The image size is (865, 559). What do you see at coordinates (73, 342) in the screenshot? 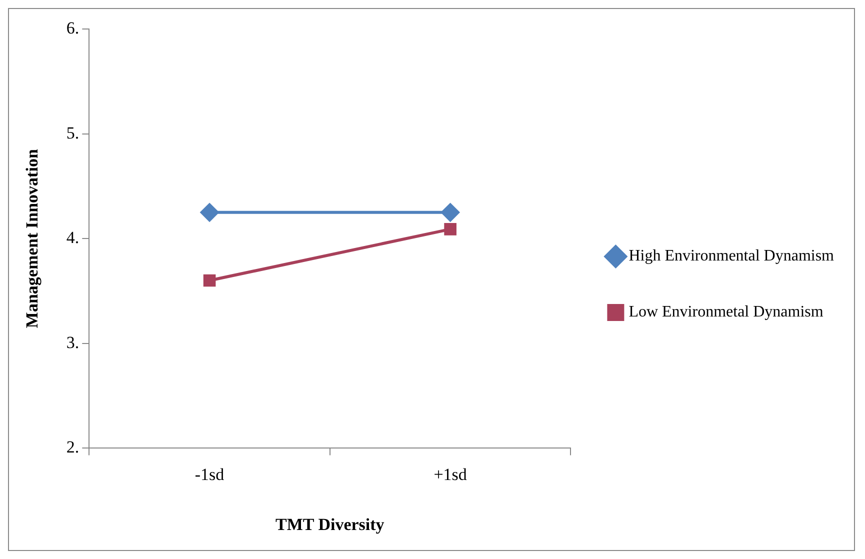
I see `y-tick-label: 3.` at bounding box center [73, 342].